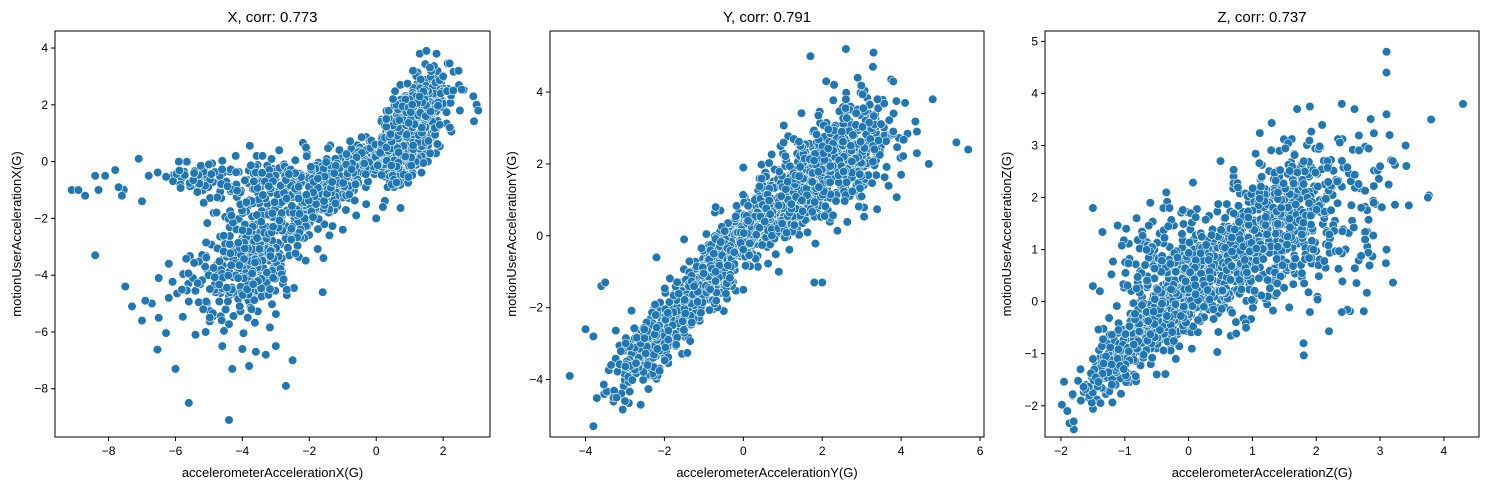  I want to click on x-tick-label: −2, so click(665, 451).